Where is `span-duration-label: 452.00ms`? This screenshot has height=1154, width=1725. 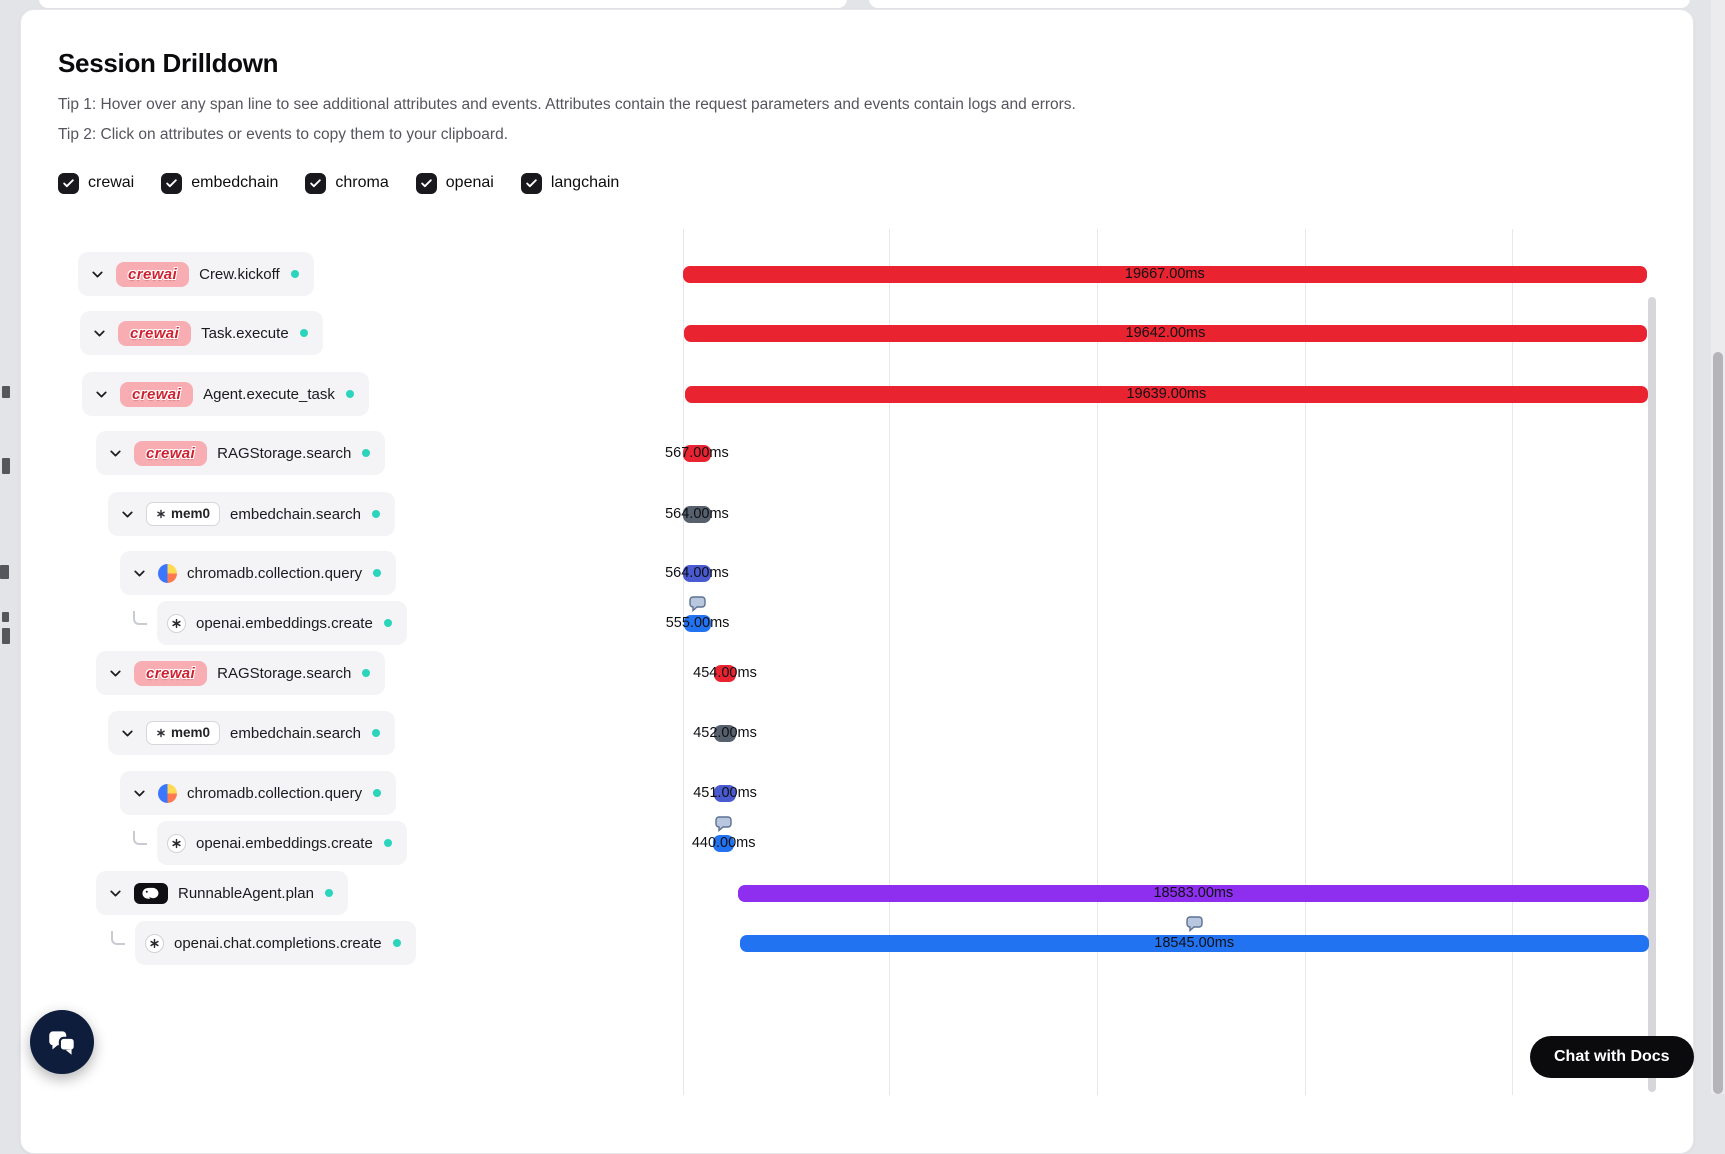
span-duration-label: 452.00ms is located at coordinates (725, 732).